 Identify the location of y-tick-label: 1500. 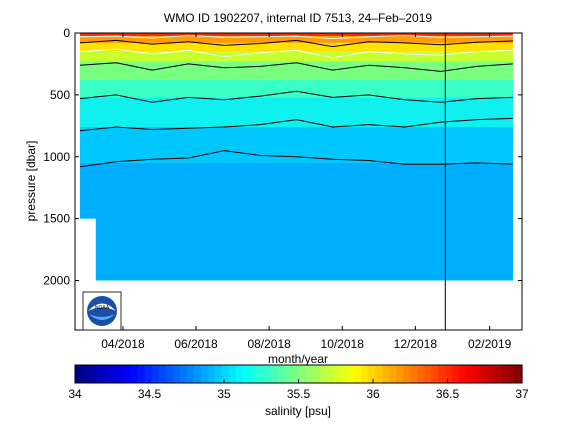
(56, 219).